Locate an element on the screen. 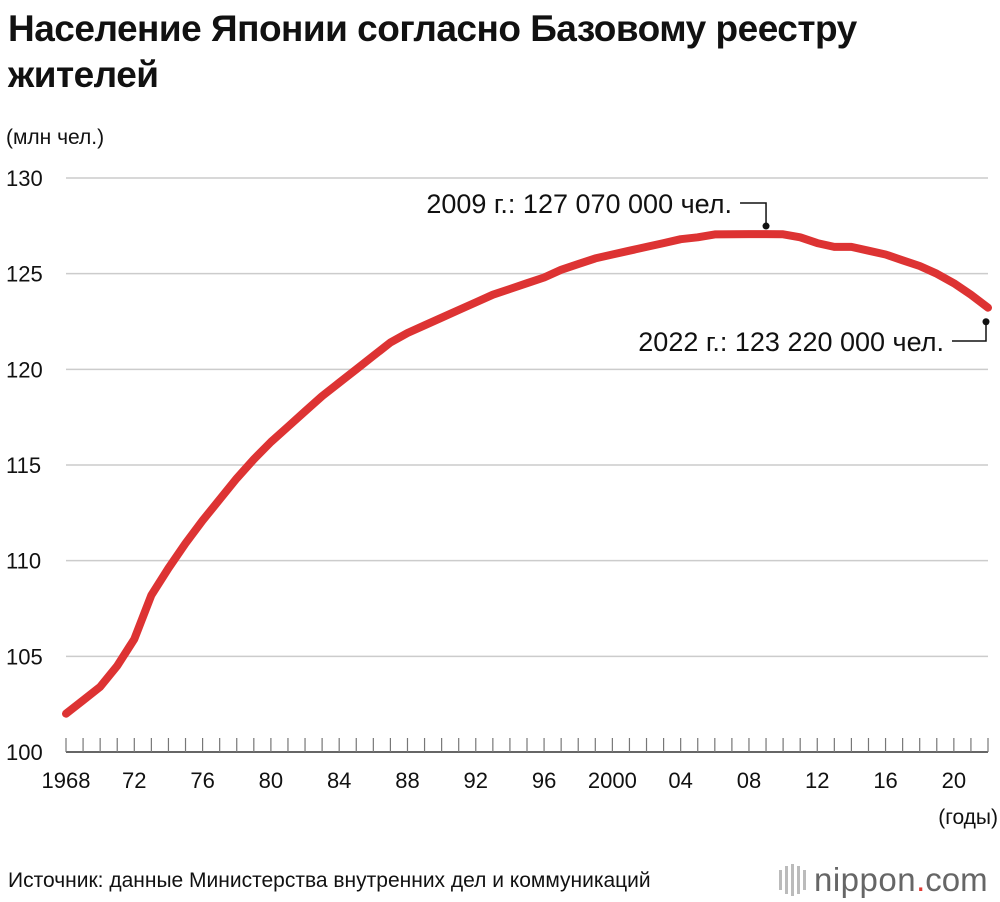 This screenshot has width=1000, height=902. annotation-2009-label: 2009 г.: 127 070 000 чел. is located at coordinates (579, 204).